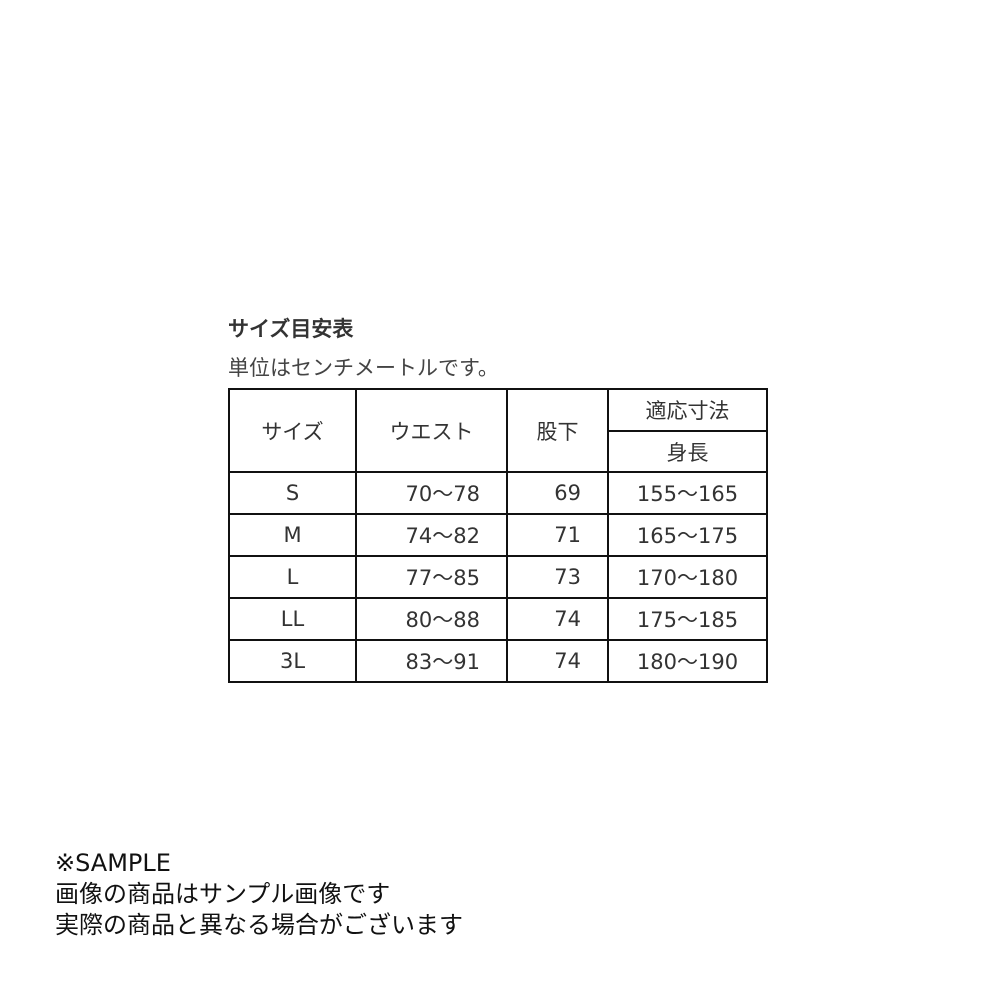  I want to click on table-subheader-row: 身長, so click(498, 451).